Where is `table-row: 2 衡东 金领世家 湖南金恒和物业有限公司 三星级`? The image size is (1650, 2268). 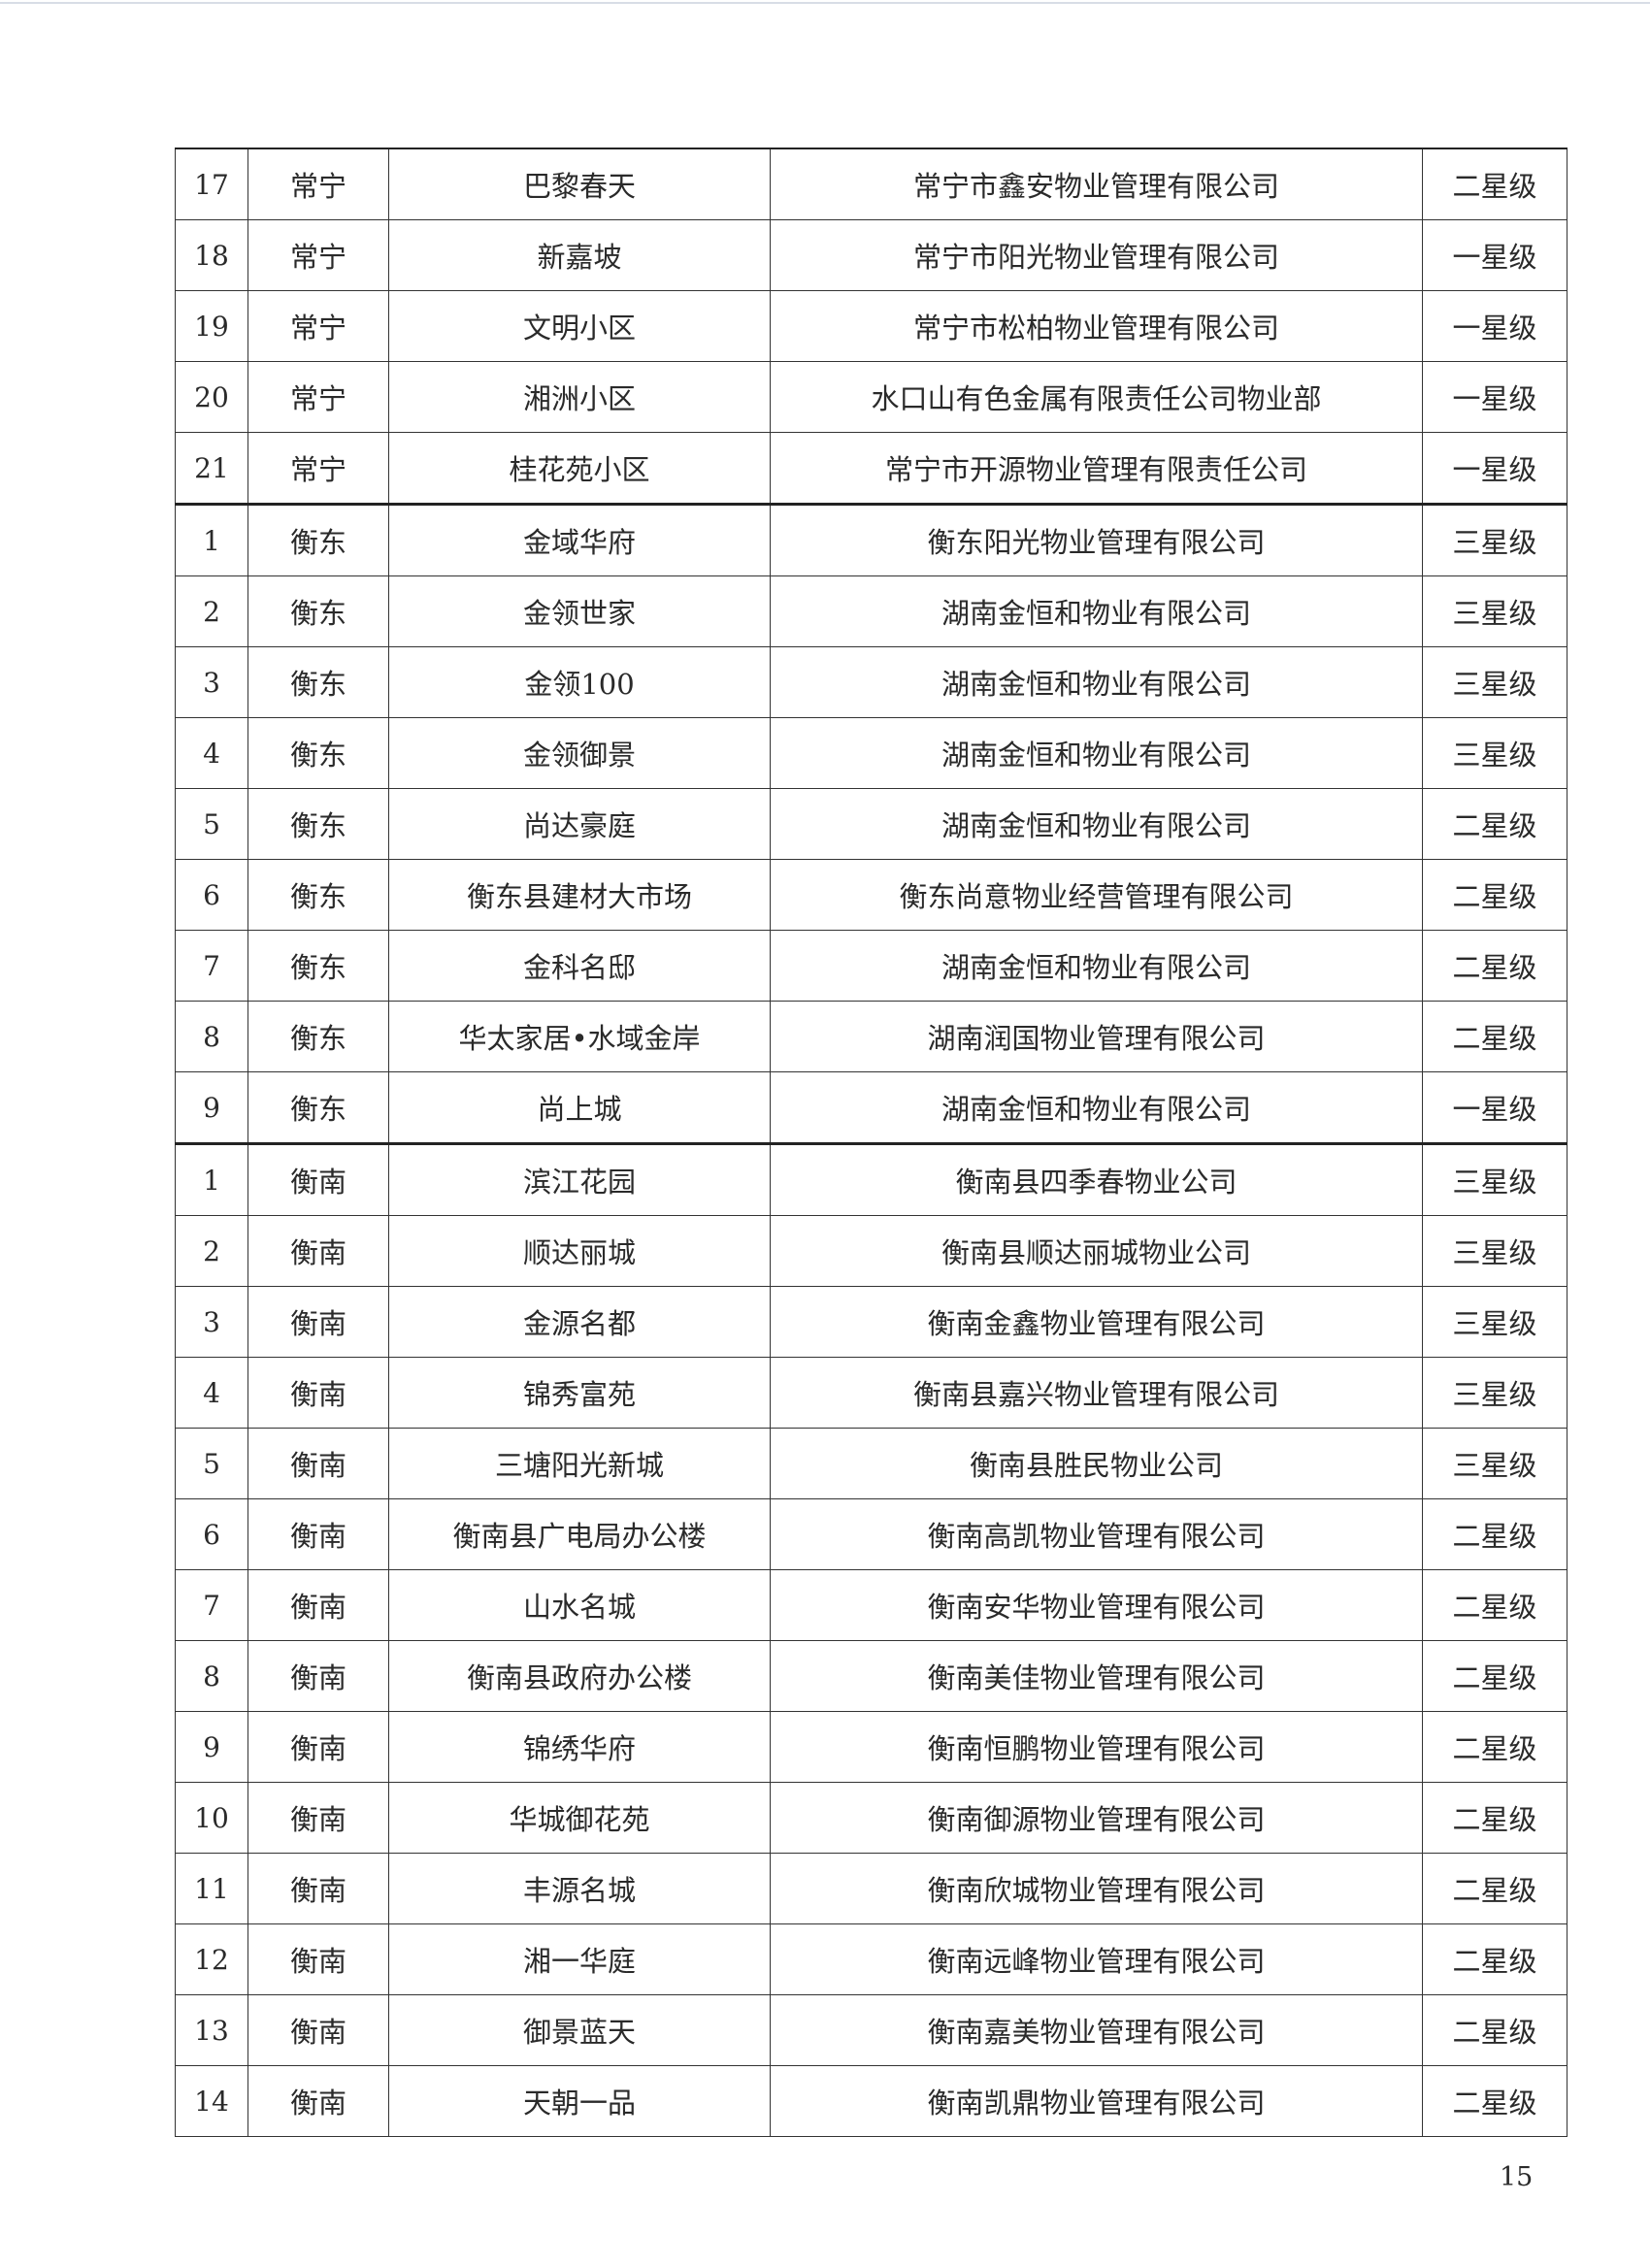
table-row: 2 衡东 金领世家 湖南金恒和物业有限公司 三星级 is located at coordinates (871, 611).